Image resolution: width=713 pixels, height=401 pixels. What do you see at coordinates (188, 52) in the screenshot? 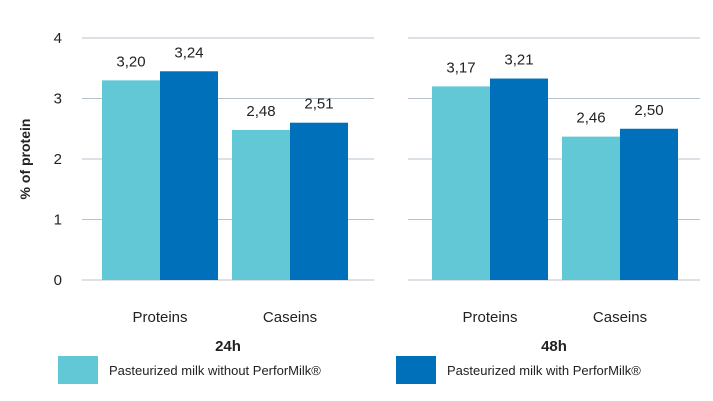
I see `data-label: 3,24` at bounding box center [188, 52].